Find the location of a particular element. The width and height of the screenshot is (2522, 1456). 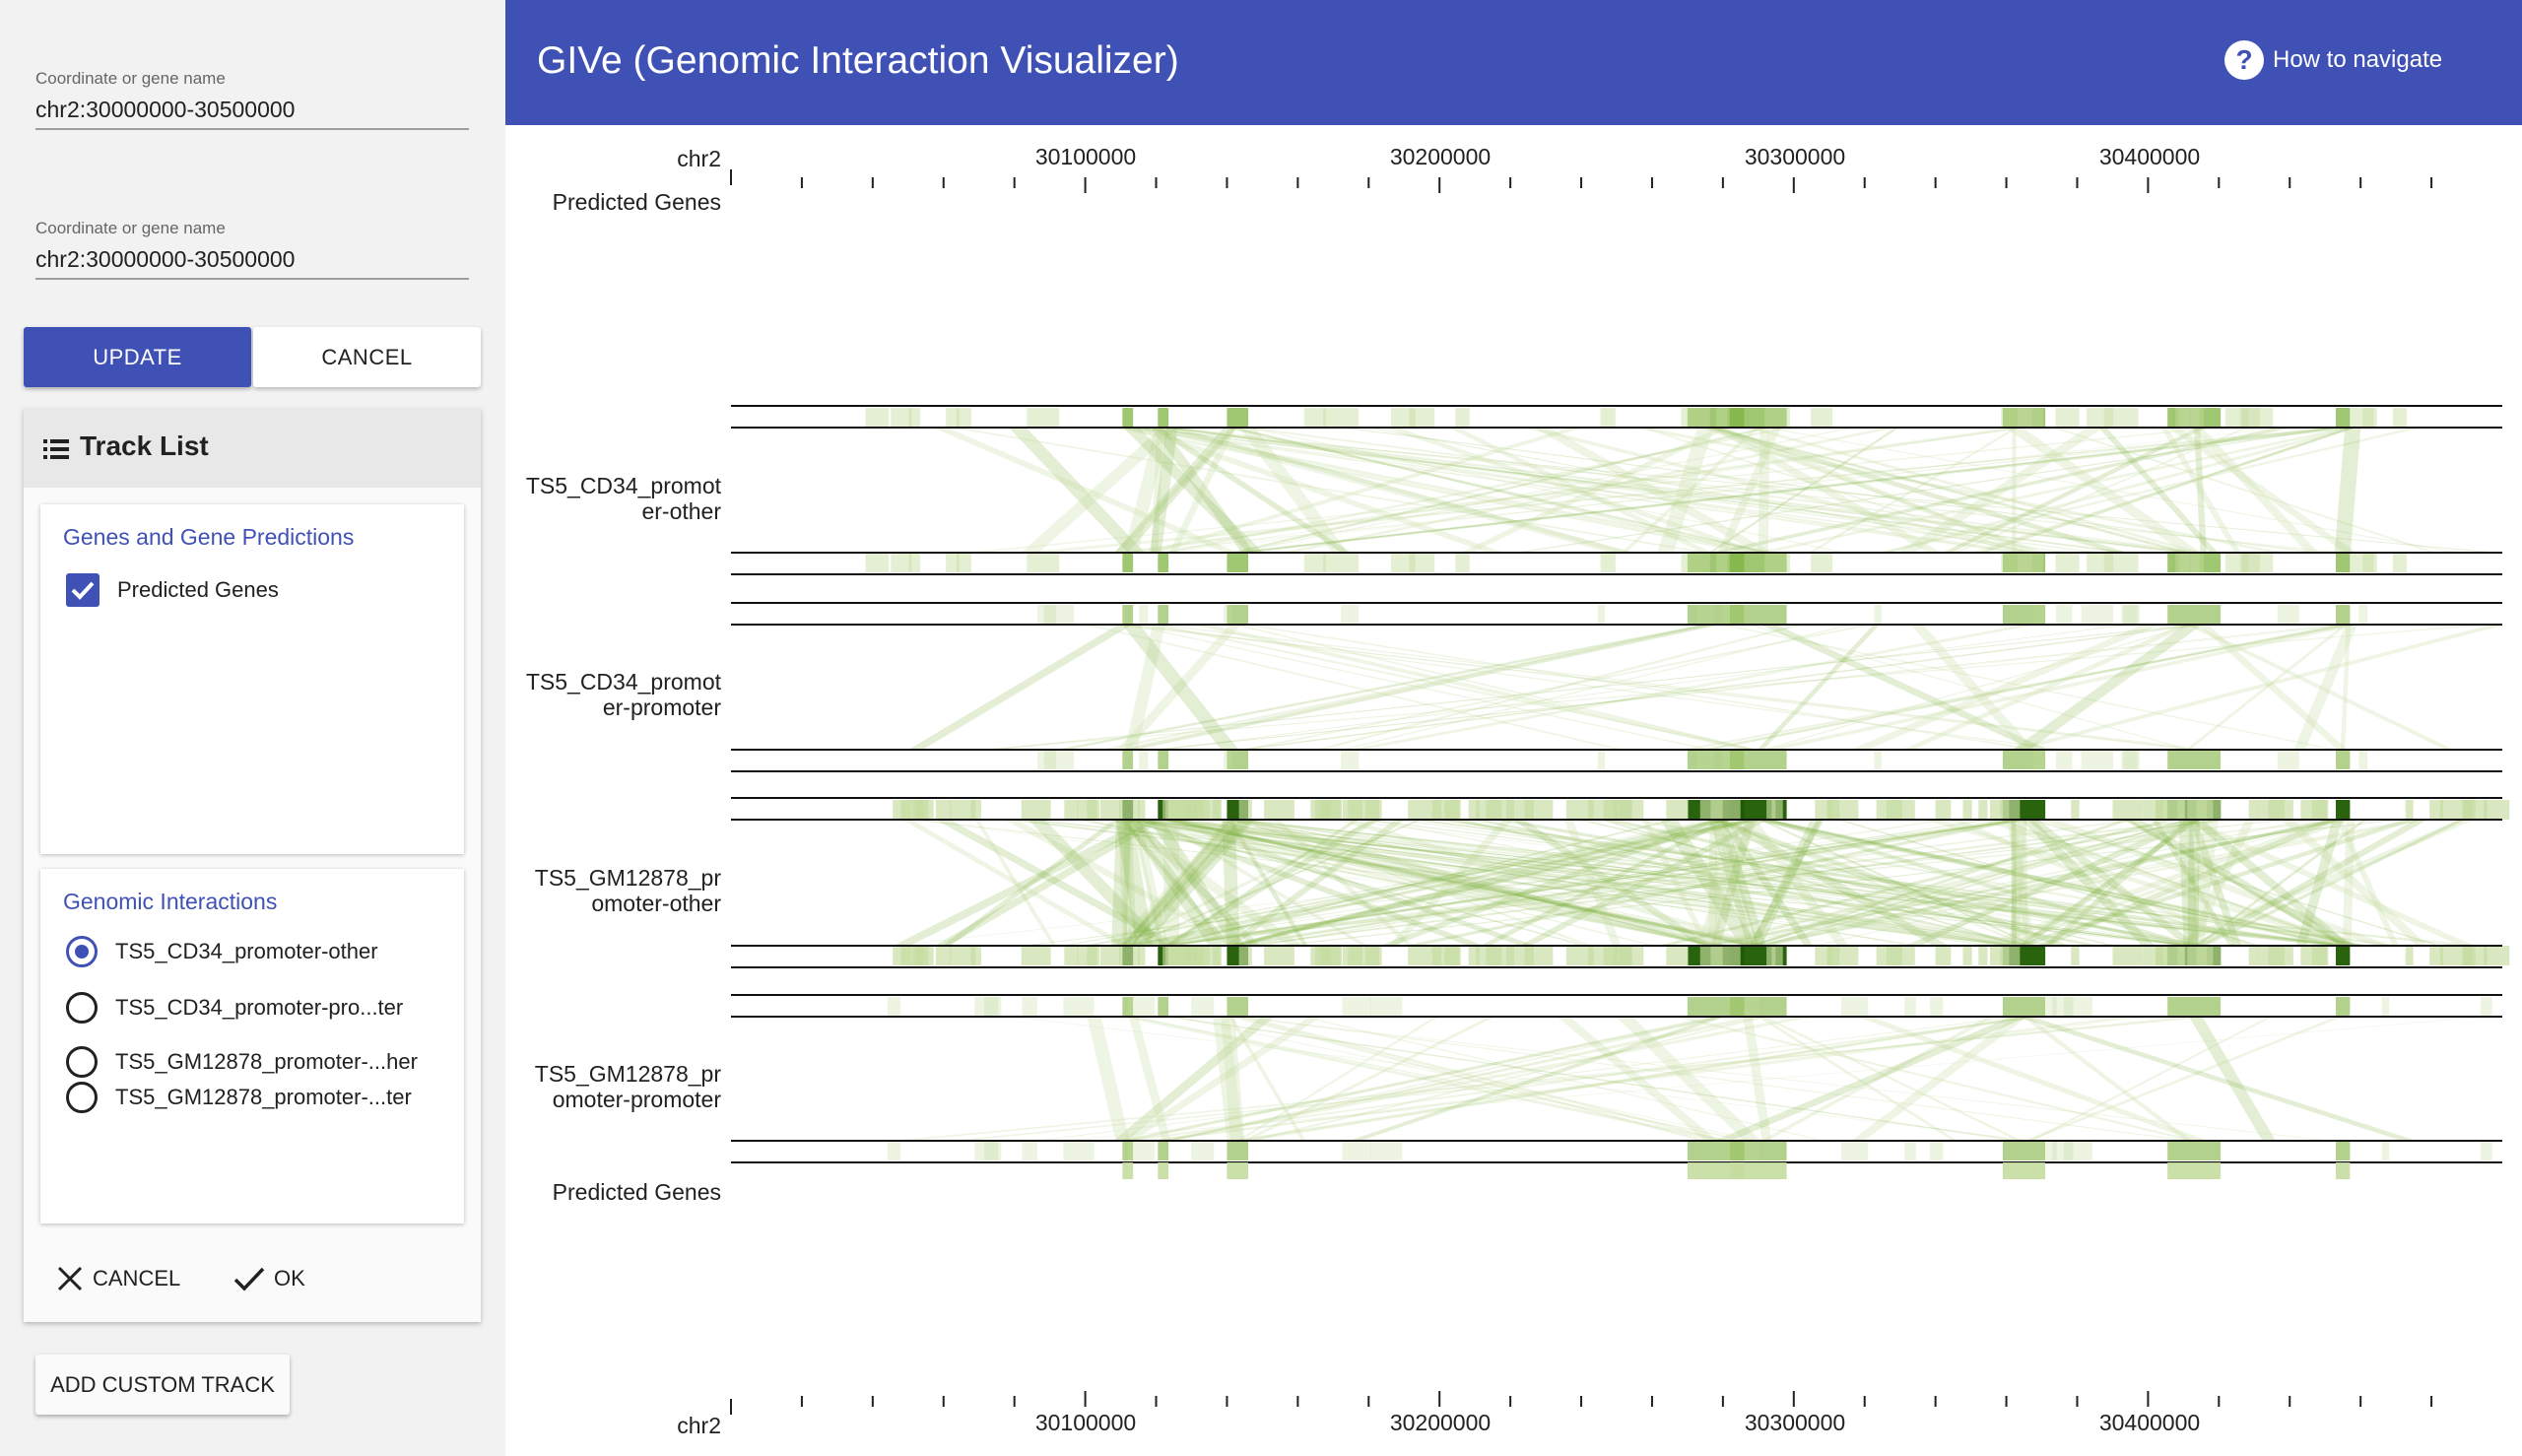

interaction-links is located at coordinates (1716, 490).